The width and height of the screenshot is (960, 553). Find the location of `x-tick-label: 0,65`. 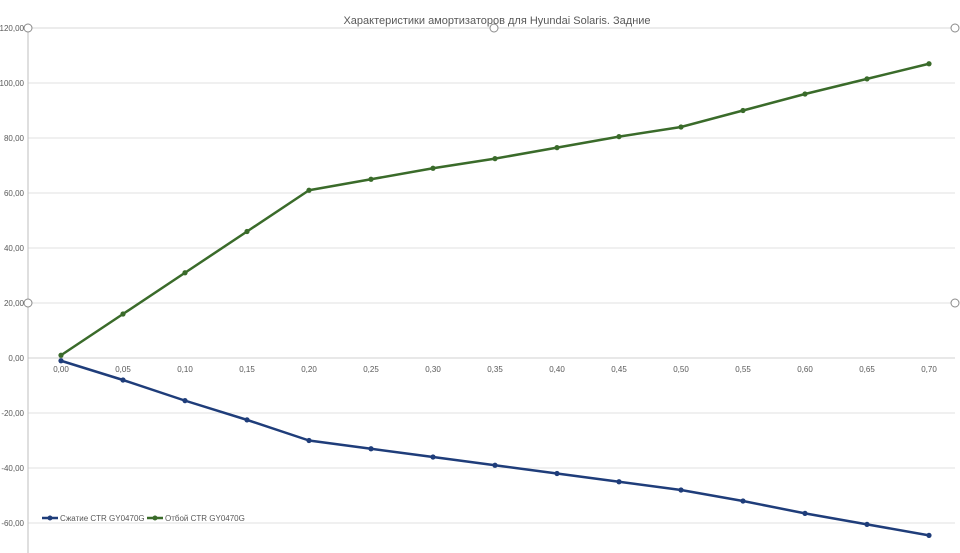

x-tick-label: 0,65 is located at coordinates (867, 369).